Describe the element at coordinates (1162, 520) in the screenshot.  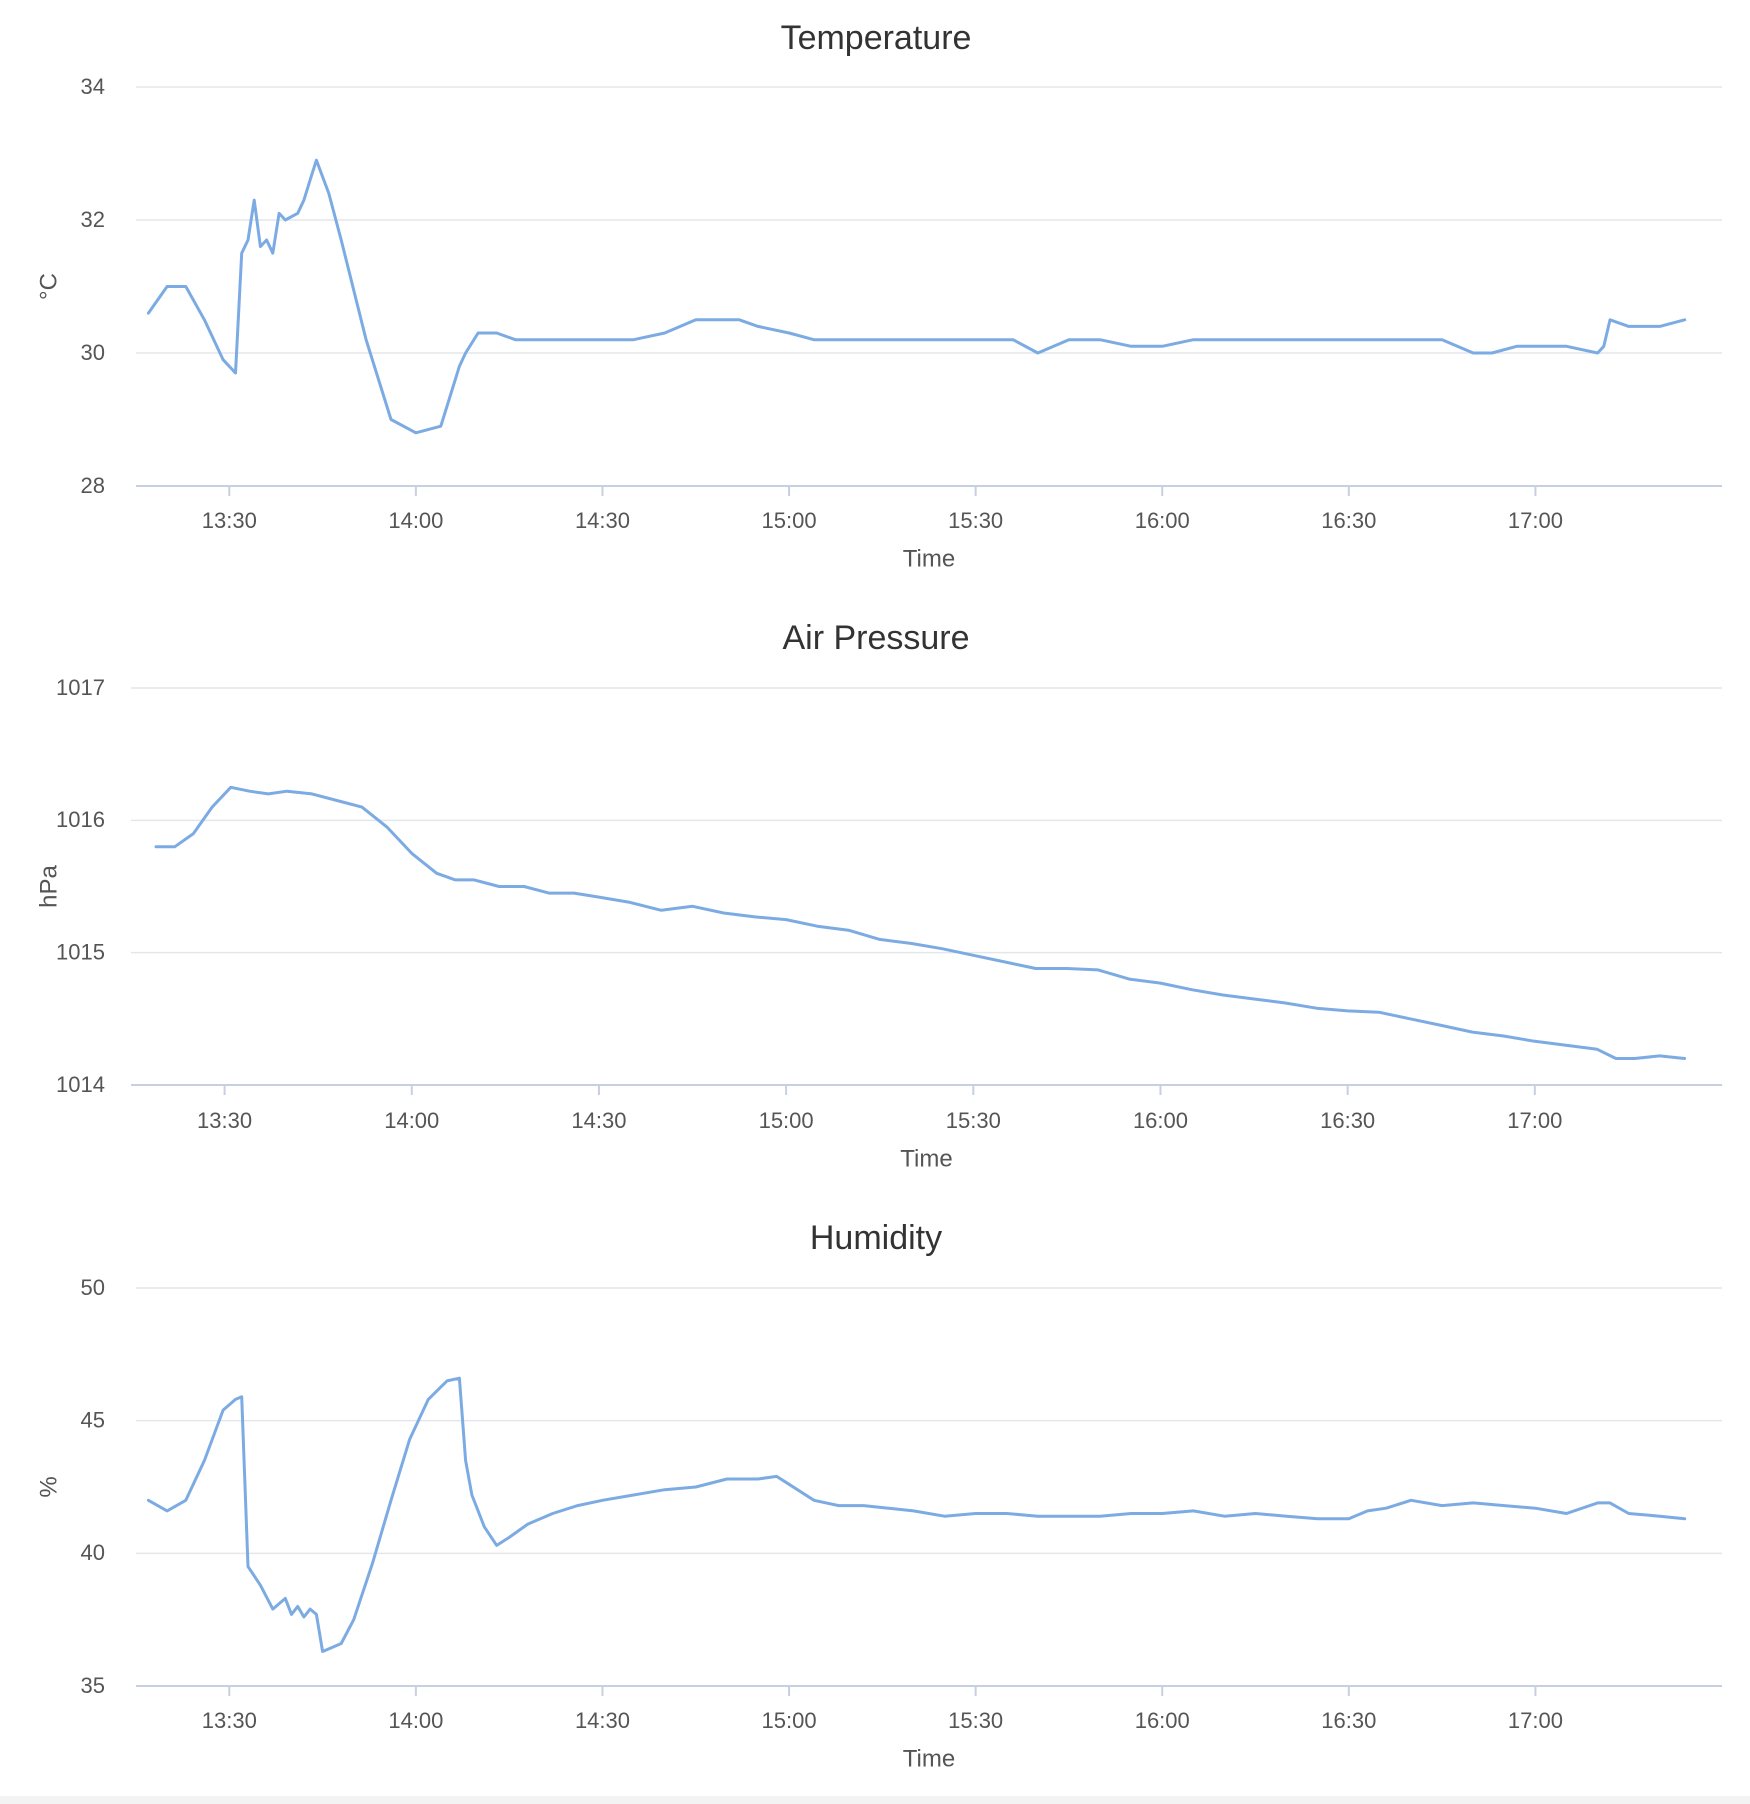
I see `temperature-x-tick-label: 16:00` at that location.